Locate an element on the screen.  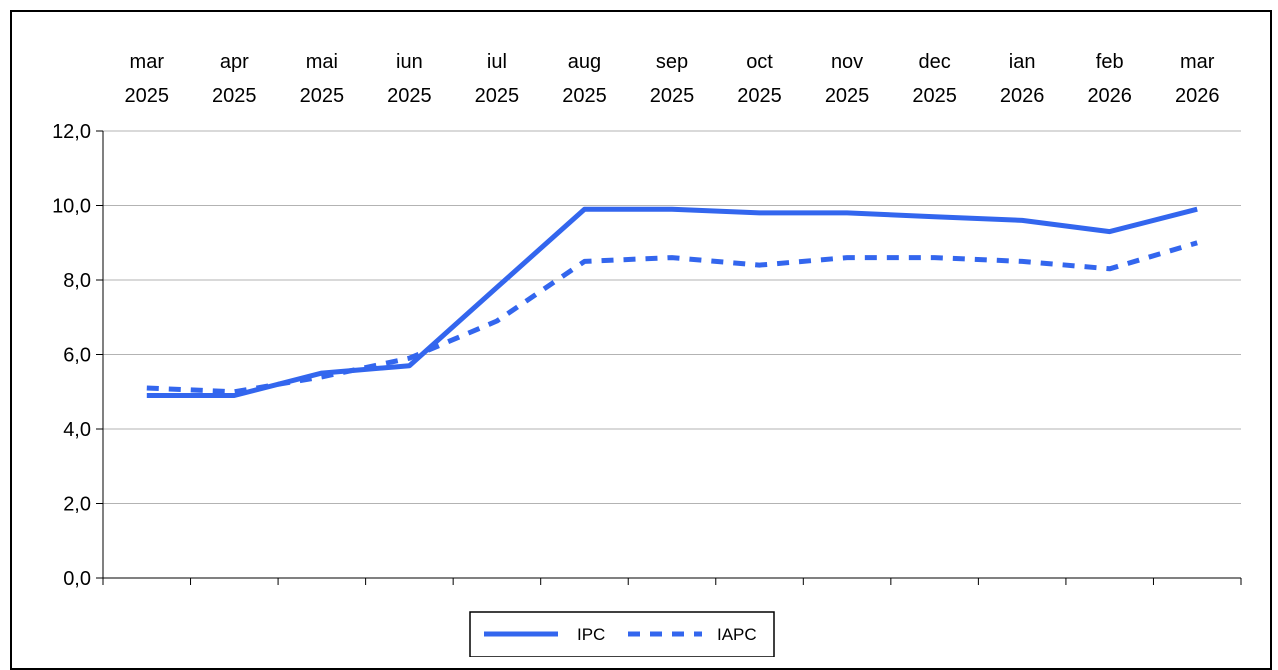
y-tick-label: 4,0 is located at coordinates (77, 430).